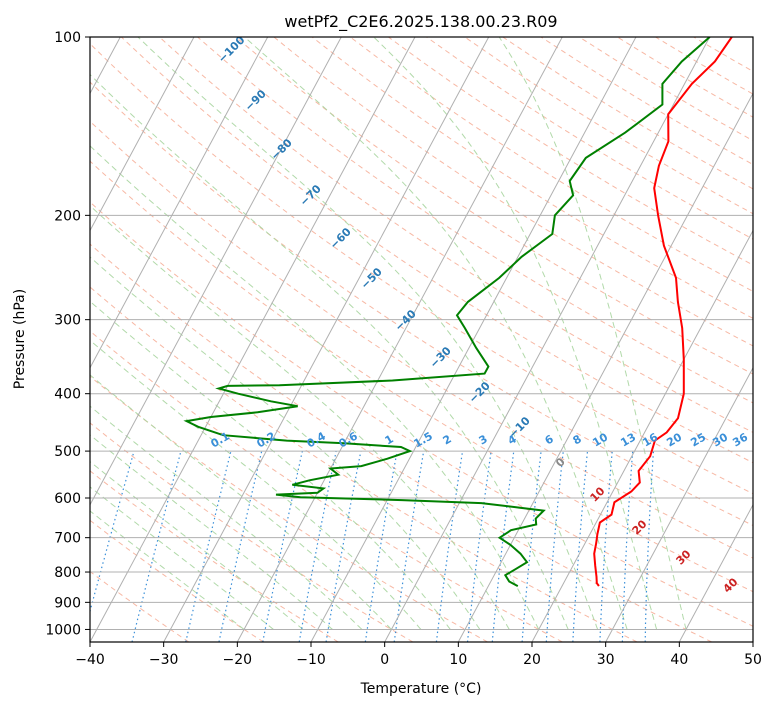 The height and width of the screenshot is (708, 775). Describe the element at coordinates (447, 439) in the screenshot. I see `mixing-ratio-label: 2` at that location.